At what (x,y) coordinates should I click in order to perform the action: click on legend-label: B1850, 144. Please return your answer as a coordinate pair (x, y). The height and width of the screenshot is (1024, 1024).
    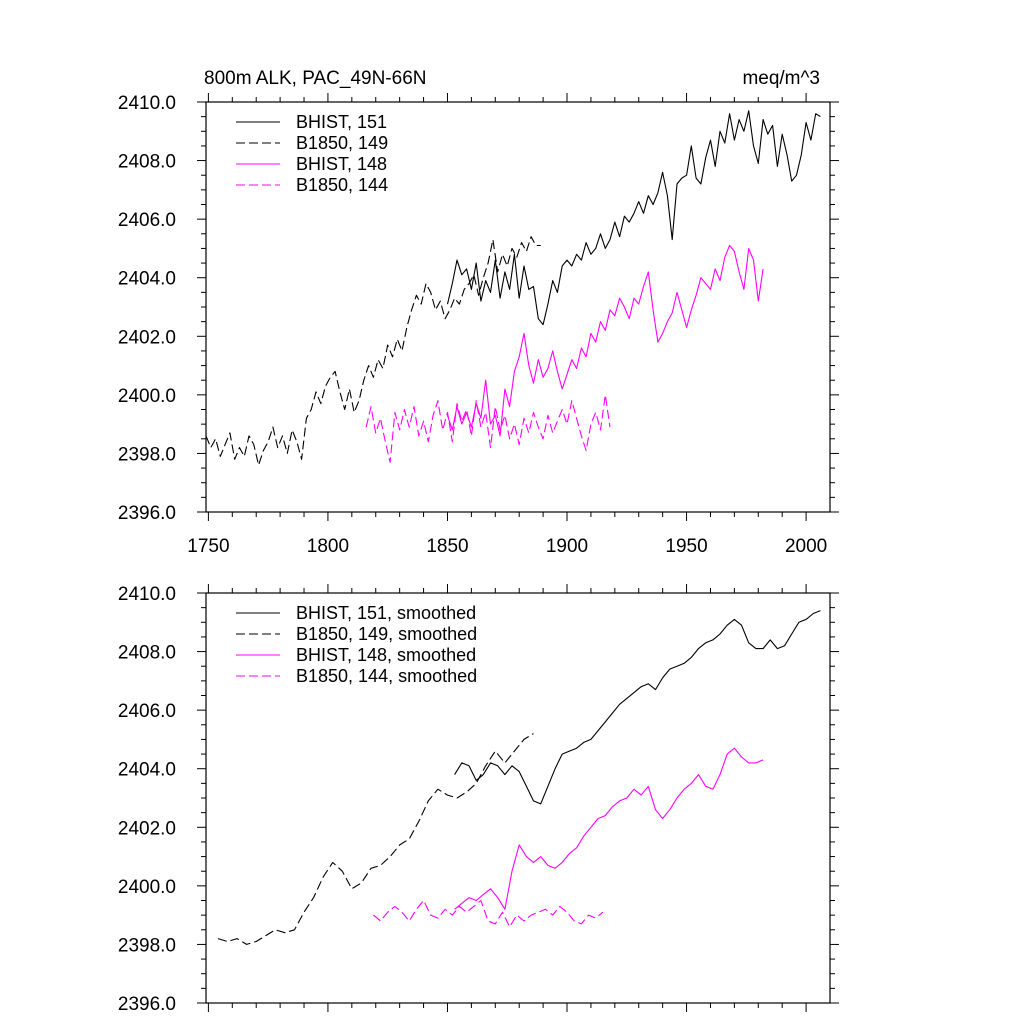
    Looking at the image, I should click on (342, 185).